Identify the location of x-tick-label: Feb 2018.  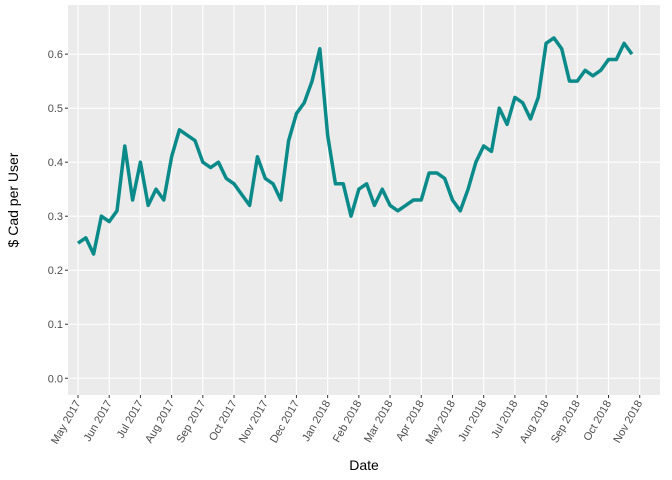
(348, 422).